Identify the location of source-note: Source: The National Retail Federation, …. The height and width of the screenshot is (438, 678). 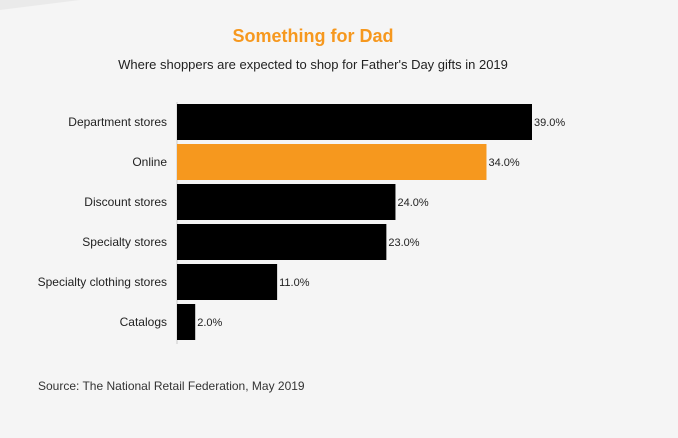
(171, 386).